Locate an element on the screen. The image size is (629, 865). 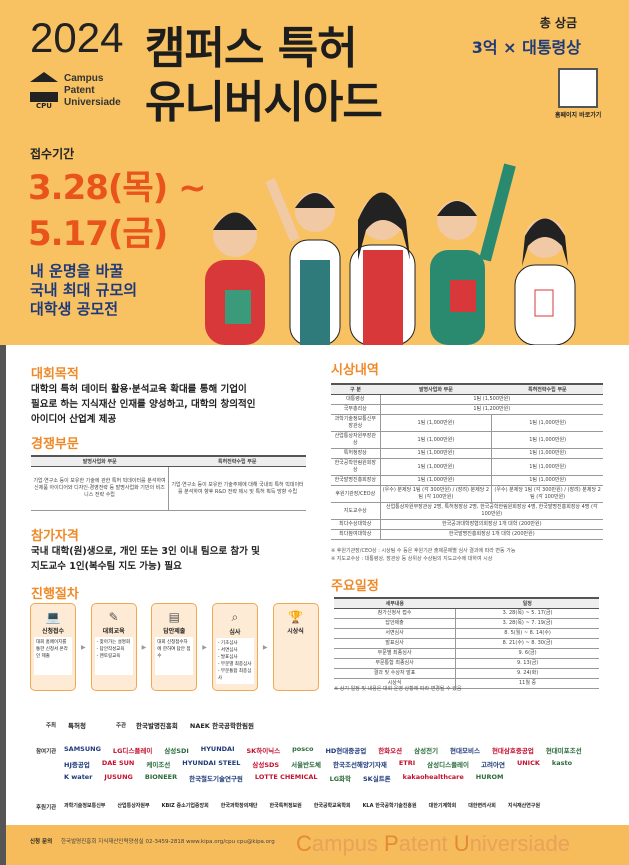
table-row: 시상식 11월 중 is located at coordinates (466, 683).